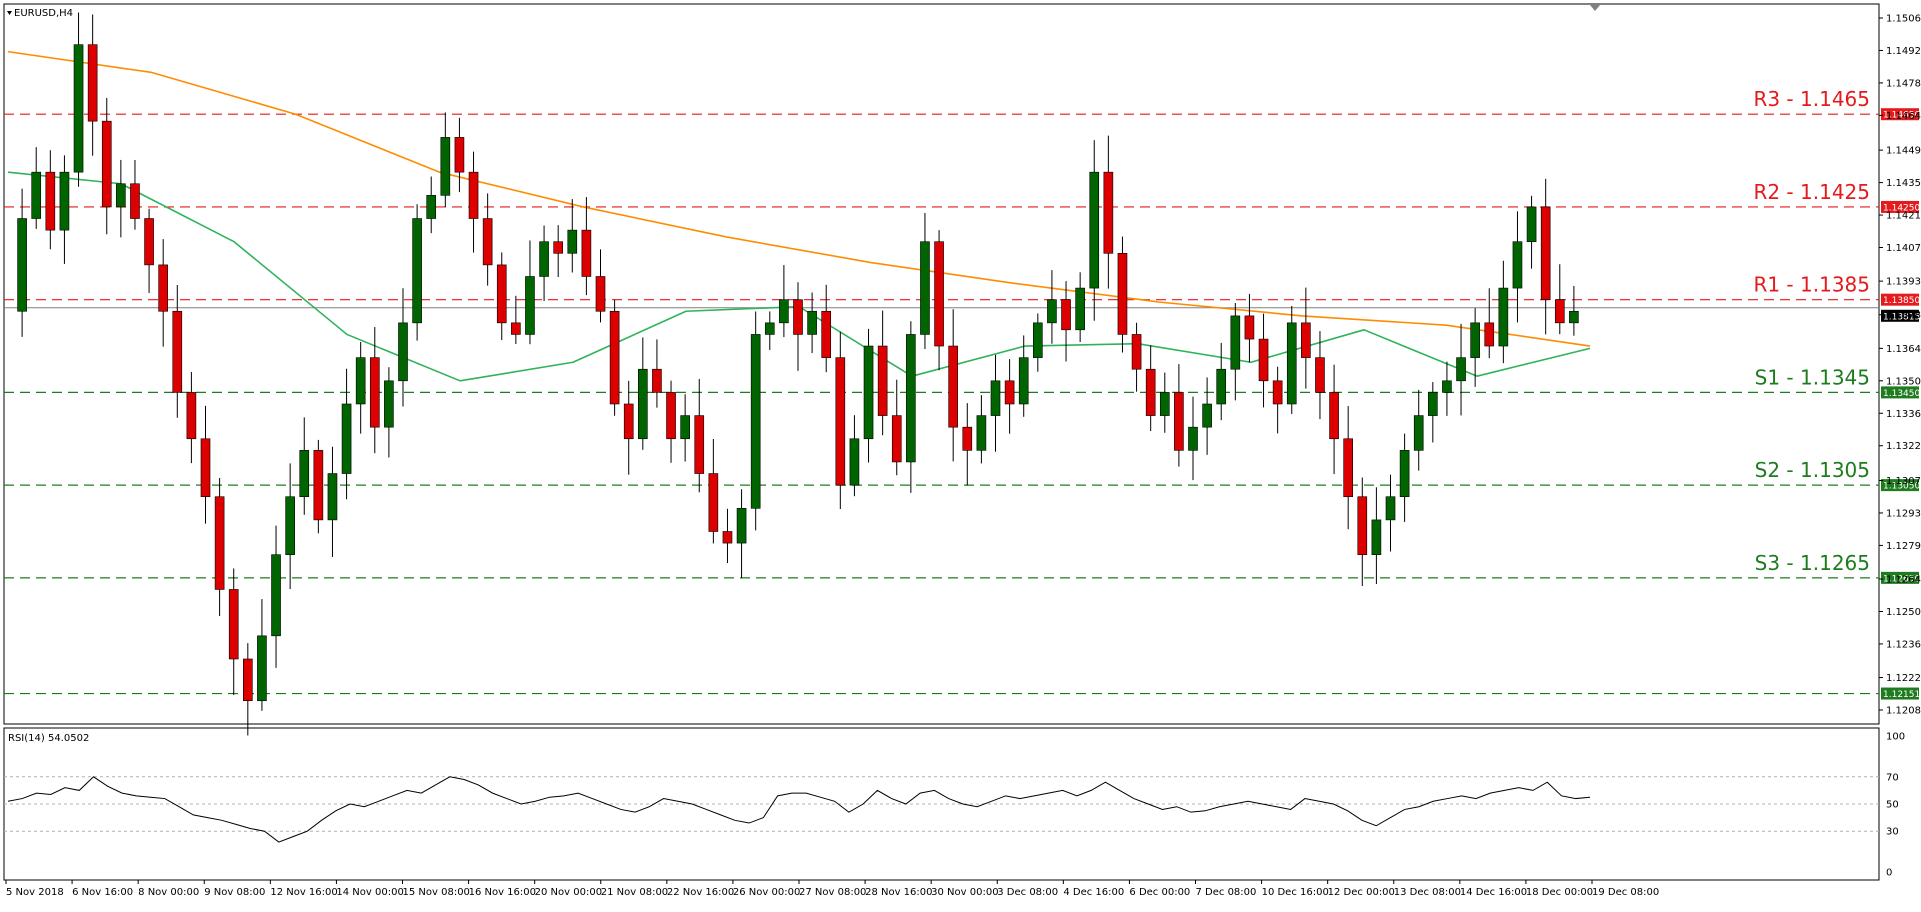 Image resolution: width=1921 pixels, height=912 pixels. I want to click on price-tick-label: 1.13070, so click(1903, 481).